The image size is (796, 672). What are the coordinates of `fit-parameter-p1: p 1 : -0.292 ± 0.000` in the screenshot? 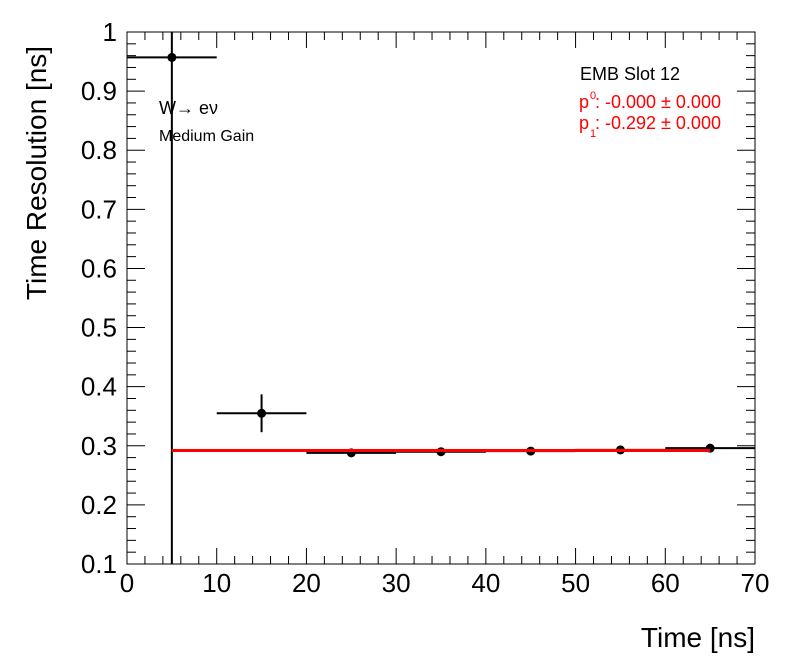 It's located at (650, 126).